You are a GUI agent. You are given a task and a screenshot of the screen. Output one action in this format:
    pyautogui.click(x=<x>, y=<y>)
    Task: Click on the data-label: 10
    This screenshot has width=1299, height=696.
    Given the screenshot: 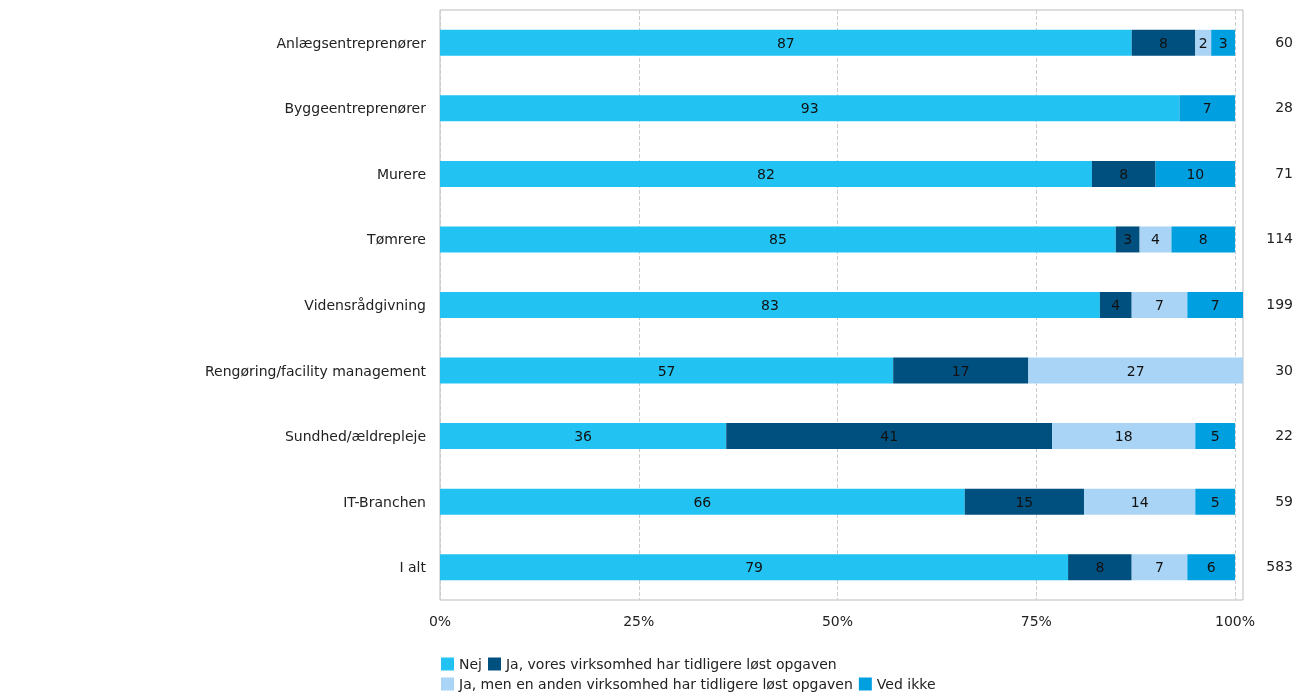 What is the action you would take?
    pyautogui.click(x=1195, y=173)
    